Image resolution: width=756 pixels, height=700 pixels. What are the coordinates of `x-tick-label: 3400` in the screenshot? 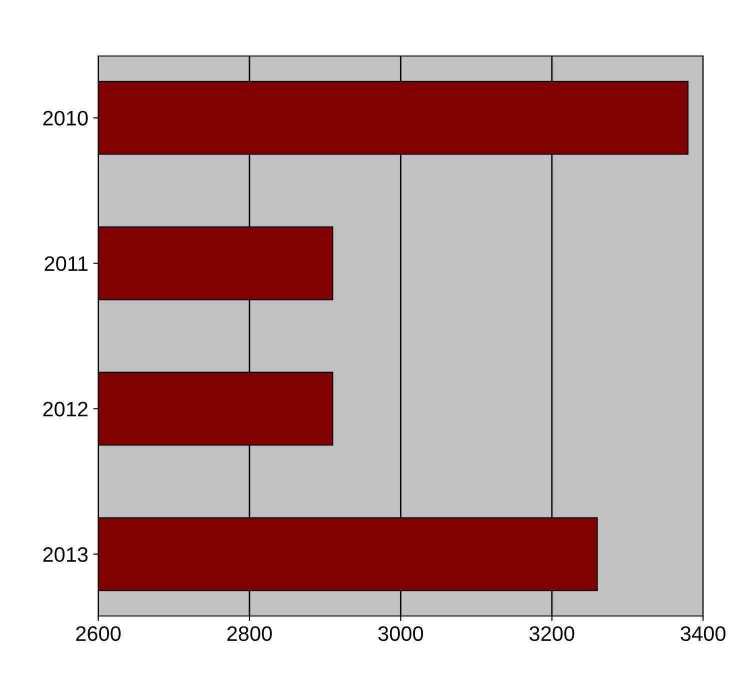 It's located at (703, 634).